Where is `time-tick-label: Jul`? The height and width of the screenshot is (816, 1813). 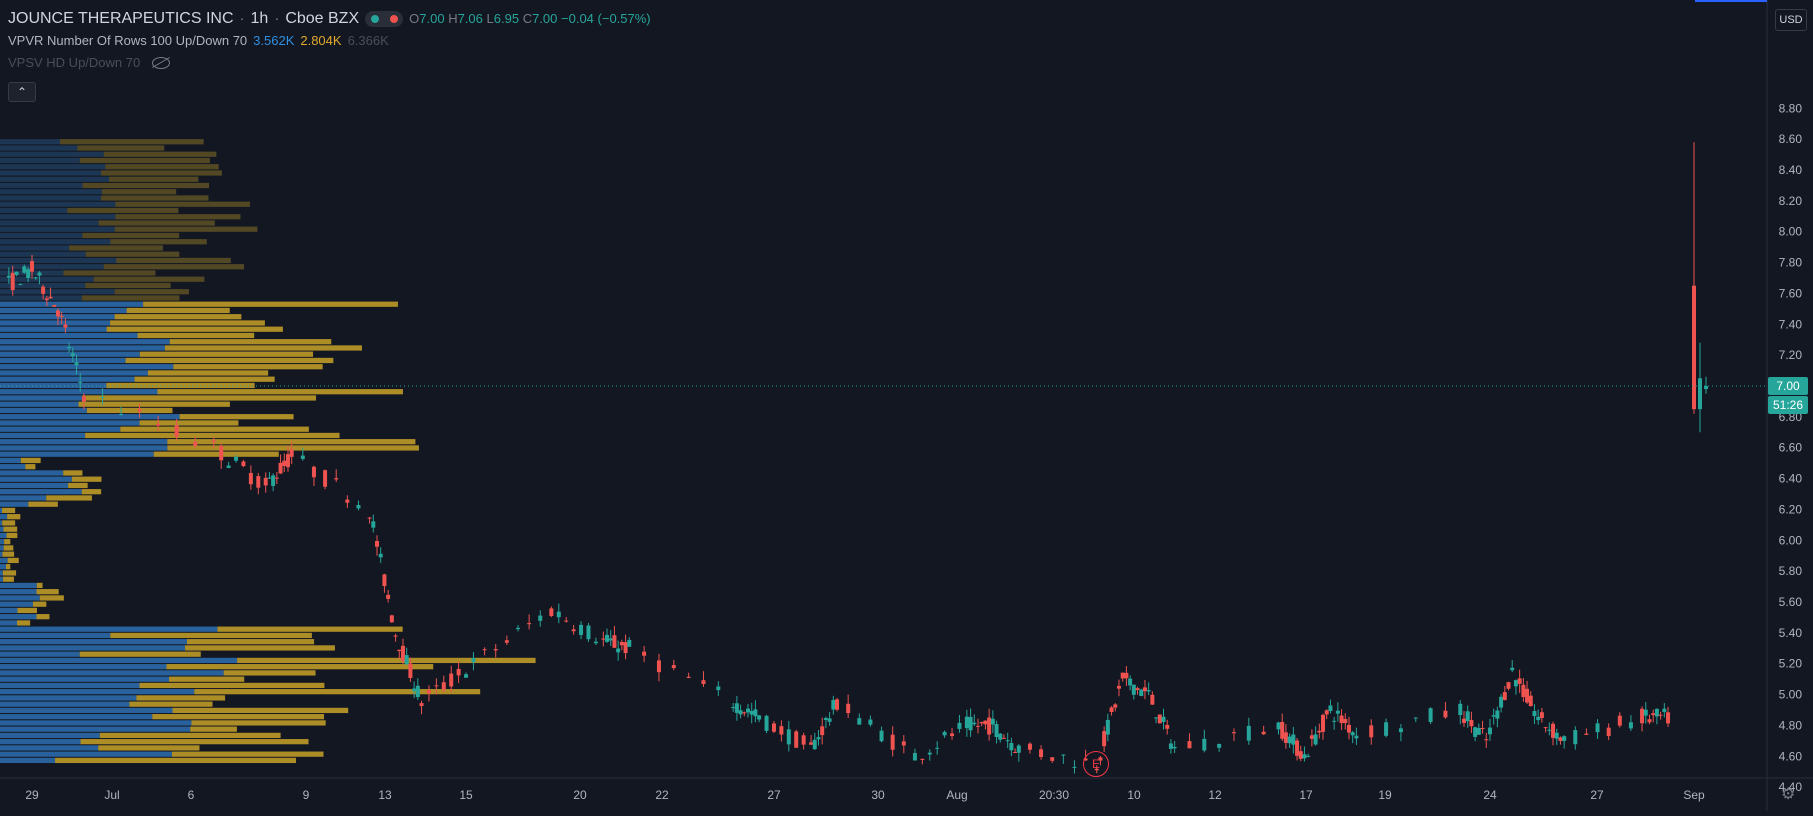 time-tick-label: Jul is located at coordinates (111, 795).